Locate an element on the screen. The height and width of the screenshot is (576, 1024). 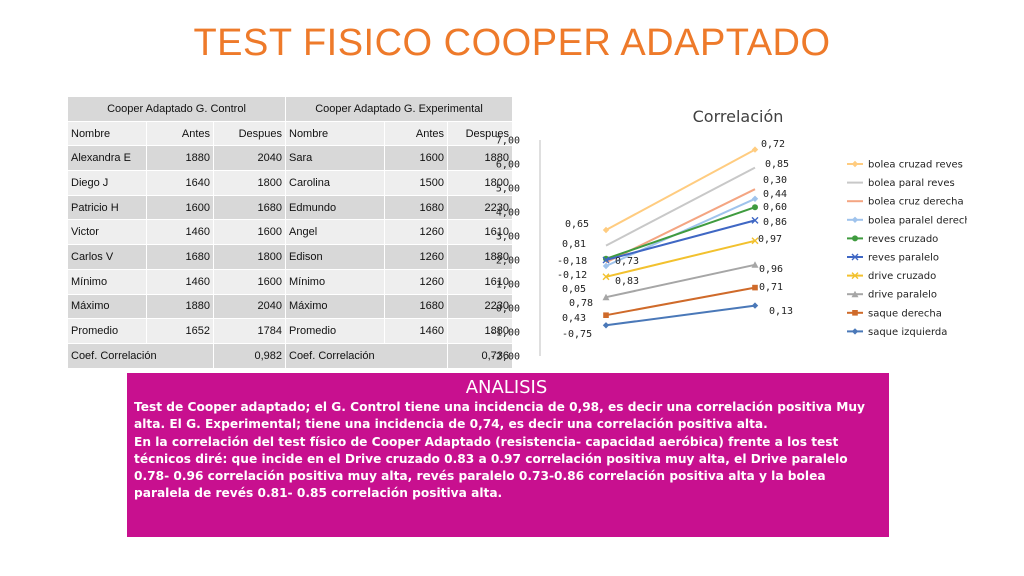
data-label: 0,71 is located at coordinates (771, 287).